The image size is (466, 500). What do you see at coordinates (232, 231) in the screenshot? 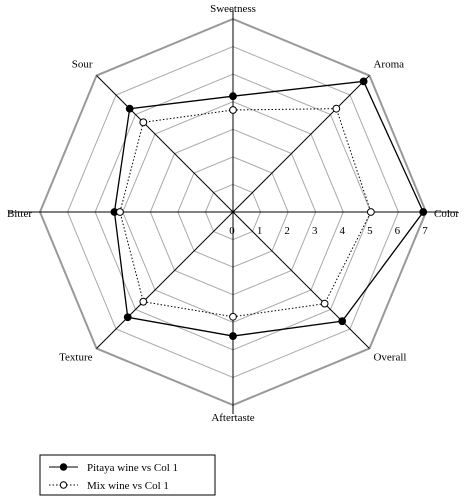
I see `tick-label-0: 0` at bounding box center [232, 231].